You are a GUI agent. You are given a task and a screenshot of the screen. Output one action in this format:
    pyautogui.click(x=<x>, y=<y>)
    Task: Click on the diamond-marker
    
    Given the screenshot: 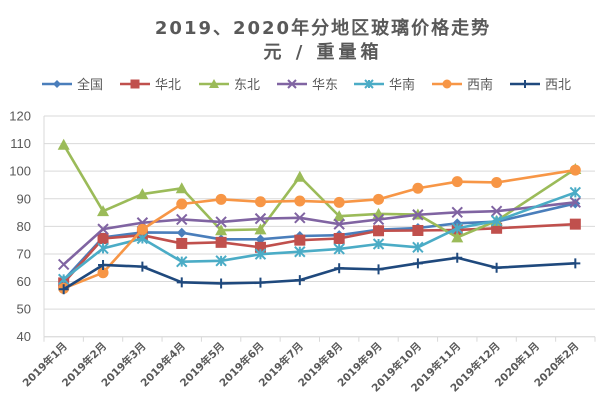 What is the action you would take?
    pyautogui.click(x=57, y=84)
    